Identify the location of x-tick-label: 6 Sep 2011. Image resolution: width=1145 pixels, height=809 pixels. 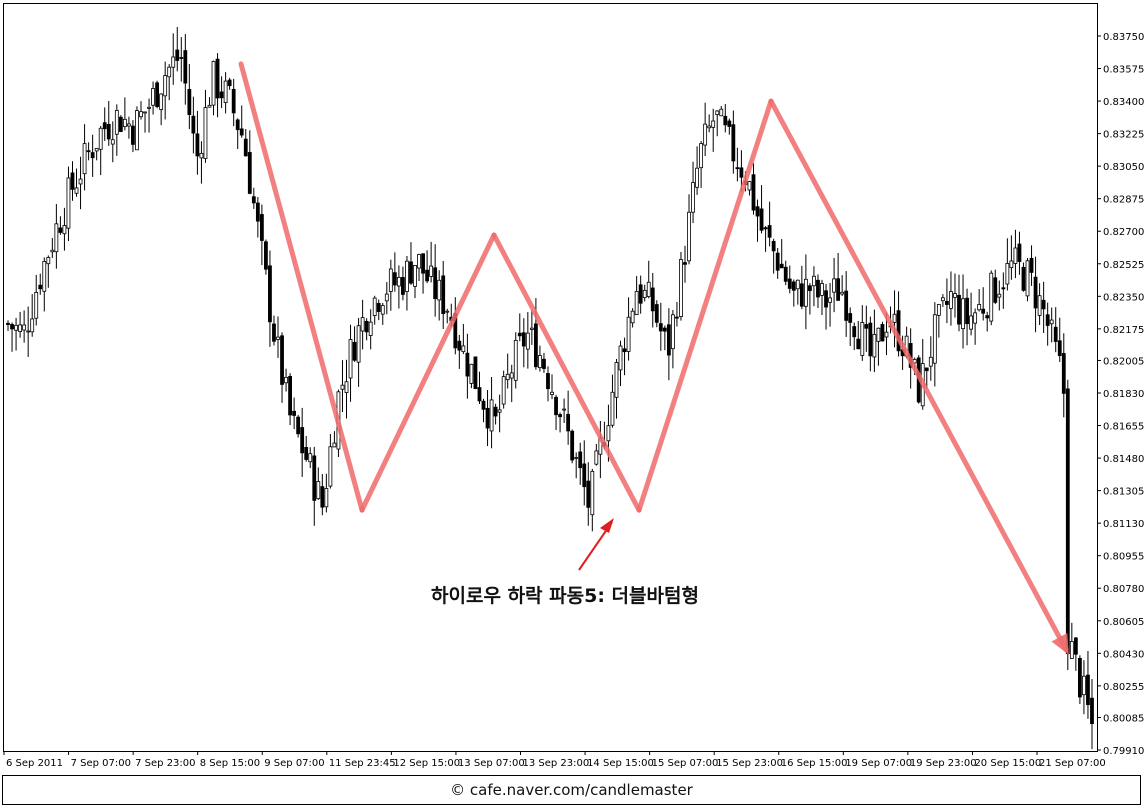
(34, 763).